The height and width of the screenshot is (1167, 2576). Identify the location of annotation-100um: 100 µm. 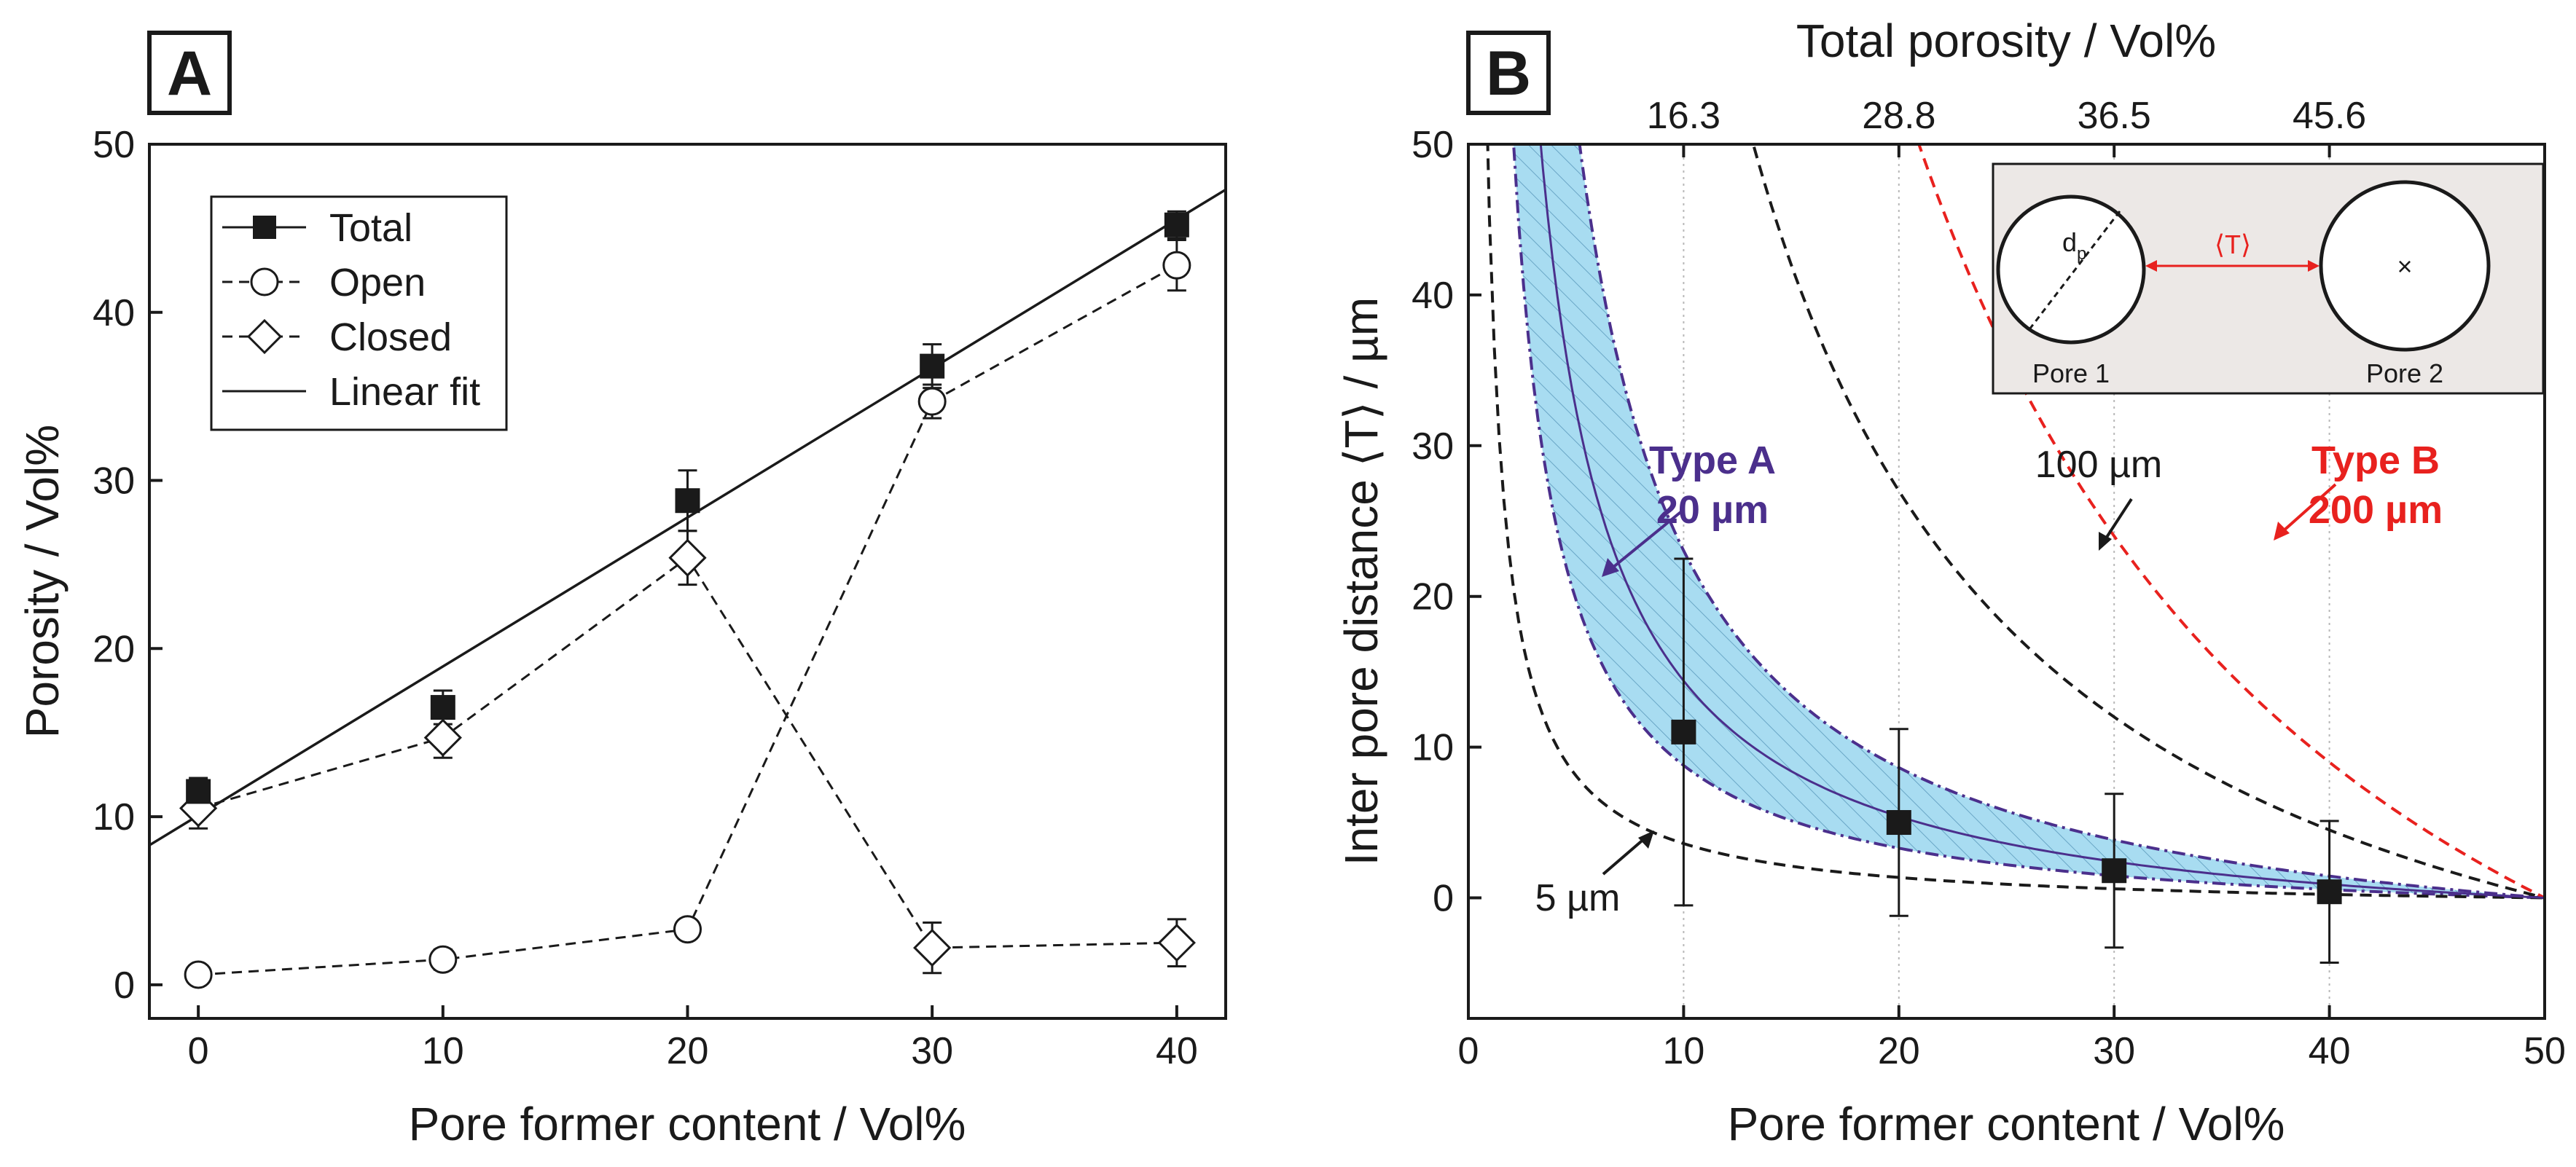
(2098, 497).